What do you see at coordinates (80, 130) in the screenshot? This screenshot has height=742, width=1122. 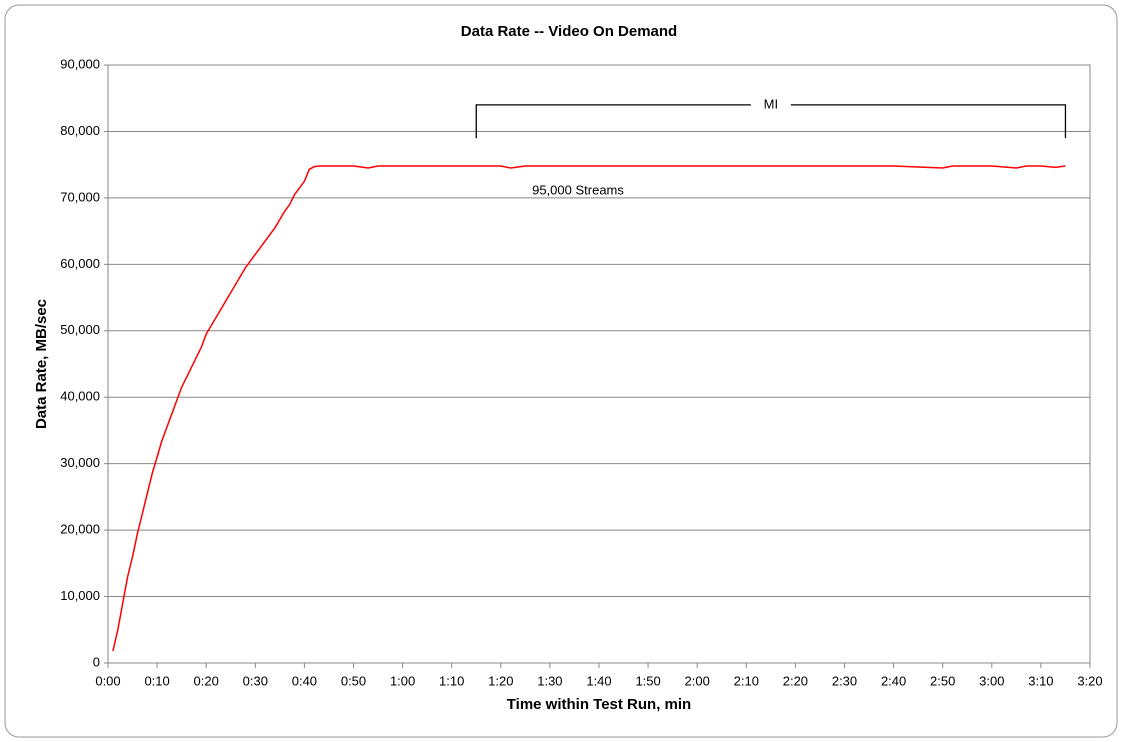 I see `y-tick-label: 80,000` at bounding box center [80, 130].